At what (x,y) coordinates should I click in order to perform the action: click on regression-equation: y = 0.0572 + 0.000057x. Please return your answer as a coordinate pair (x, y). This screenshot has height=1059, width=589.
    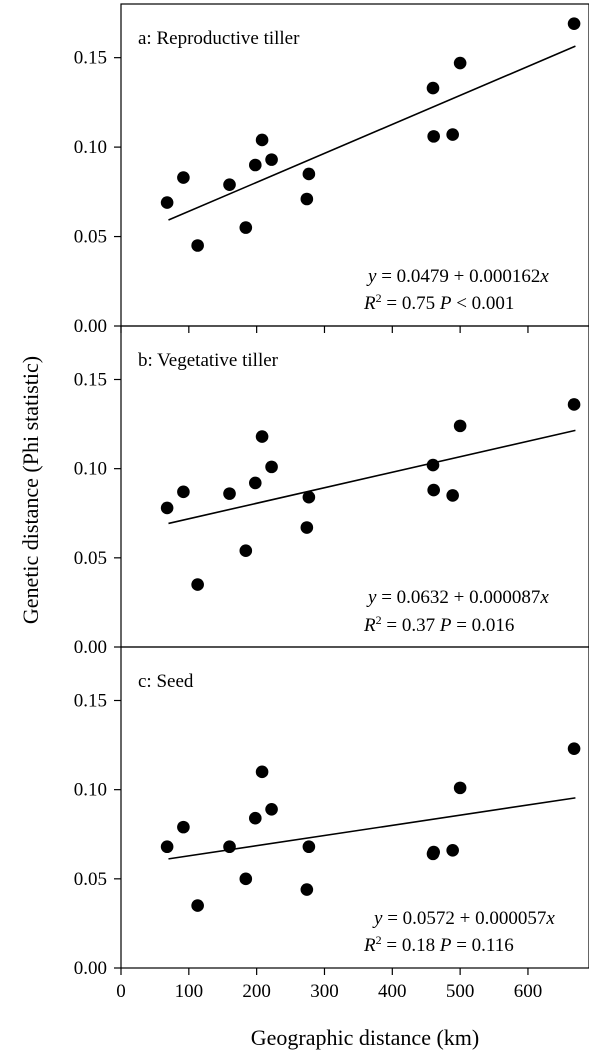
    Looking at the image, I should click on (463, 918).